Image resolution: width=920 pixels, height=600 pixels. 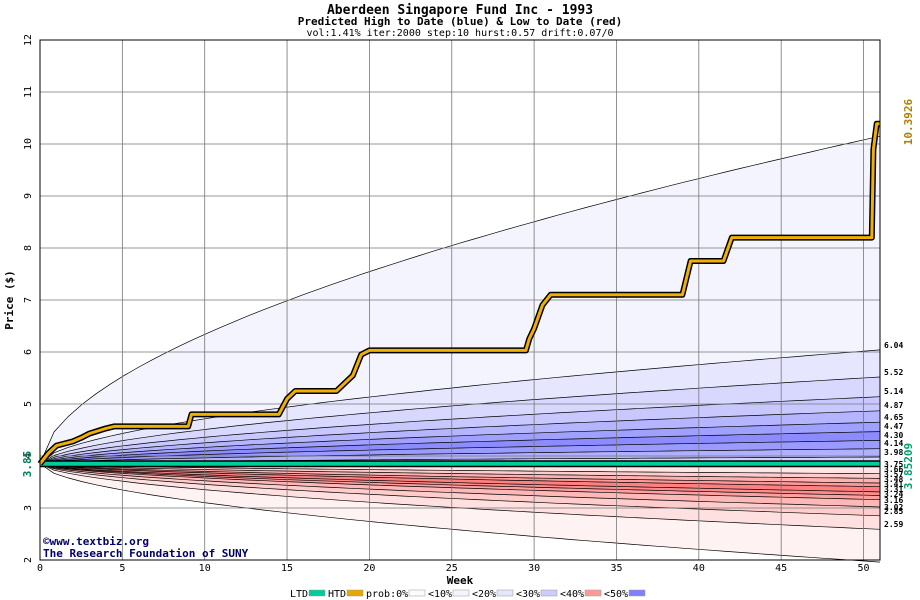 I want to click on y-tick-label: 11, so click(x=28, y=92).